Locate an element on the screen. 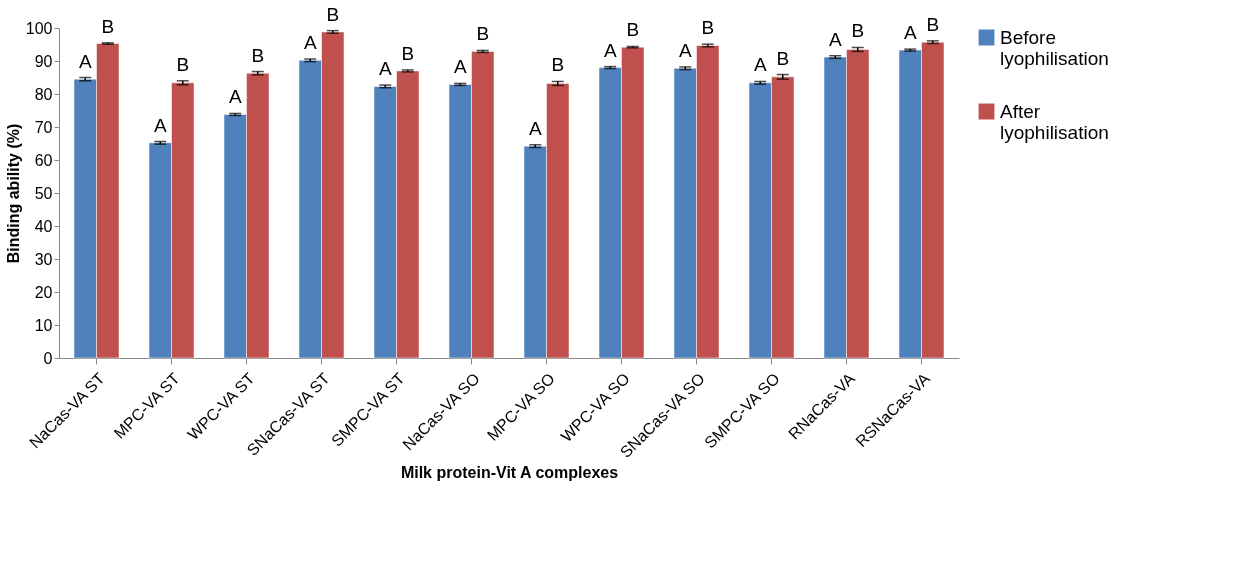 The height and width of the screenshot is (582, 1233). y-tick-label: 30 is located at coordinates (43, 259).